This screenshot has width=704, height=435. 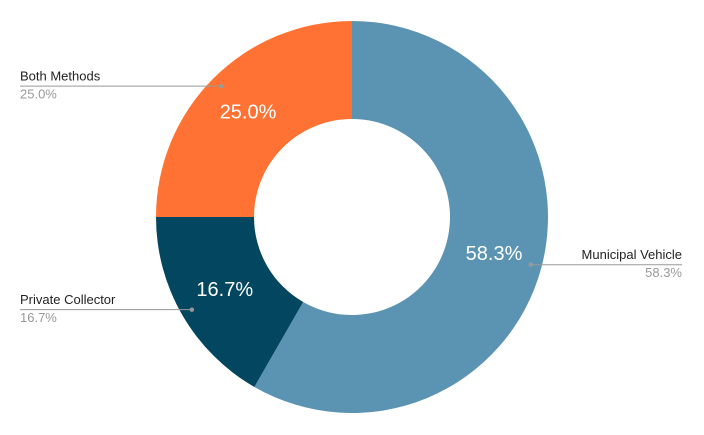 I want to click on legend-label: Both Methods, so click(x=60, y=76).